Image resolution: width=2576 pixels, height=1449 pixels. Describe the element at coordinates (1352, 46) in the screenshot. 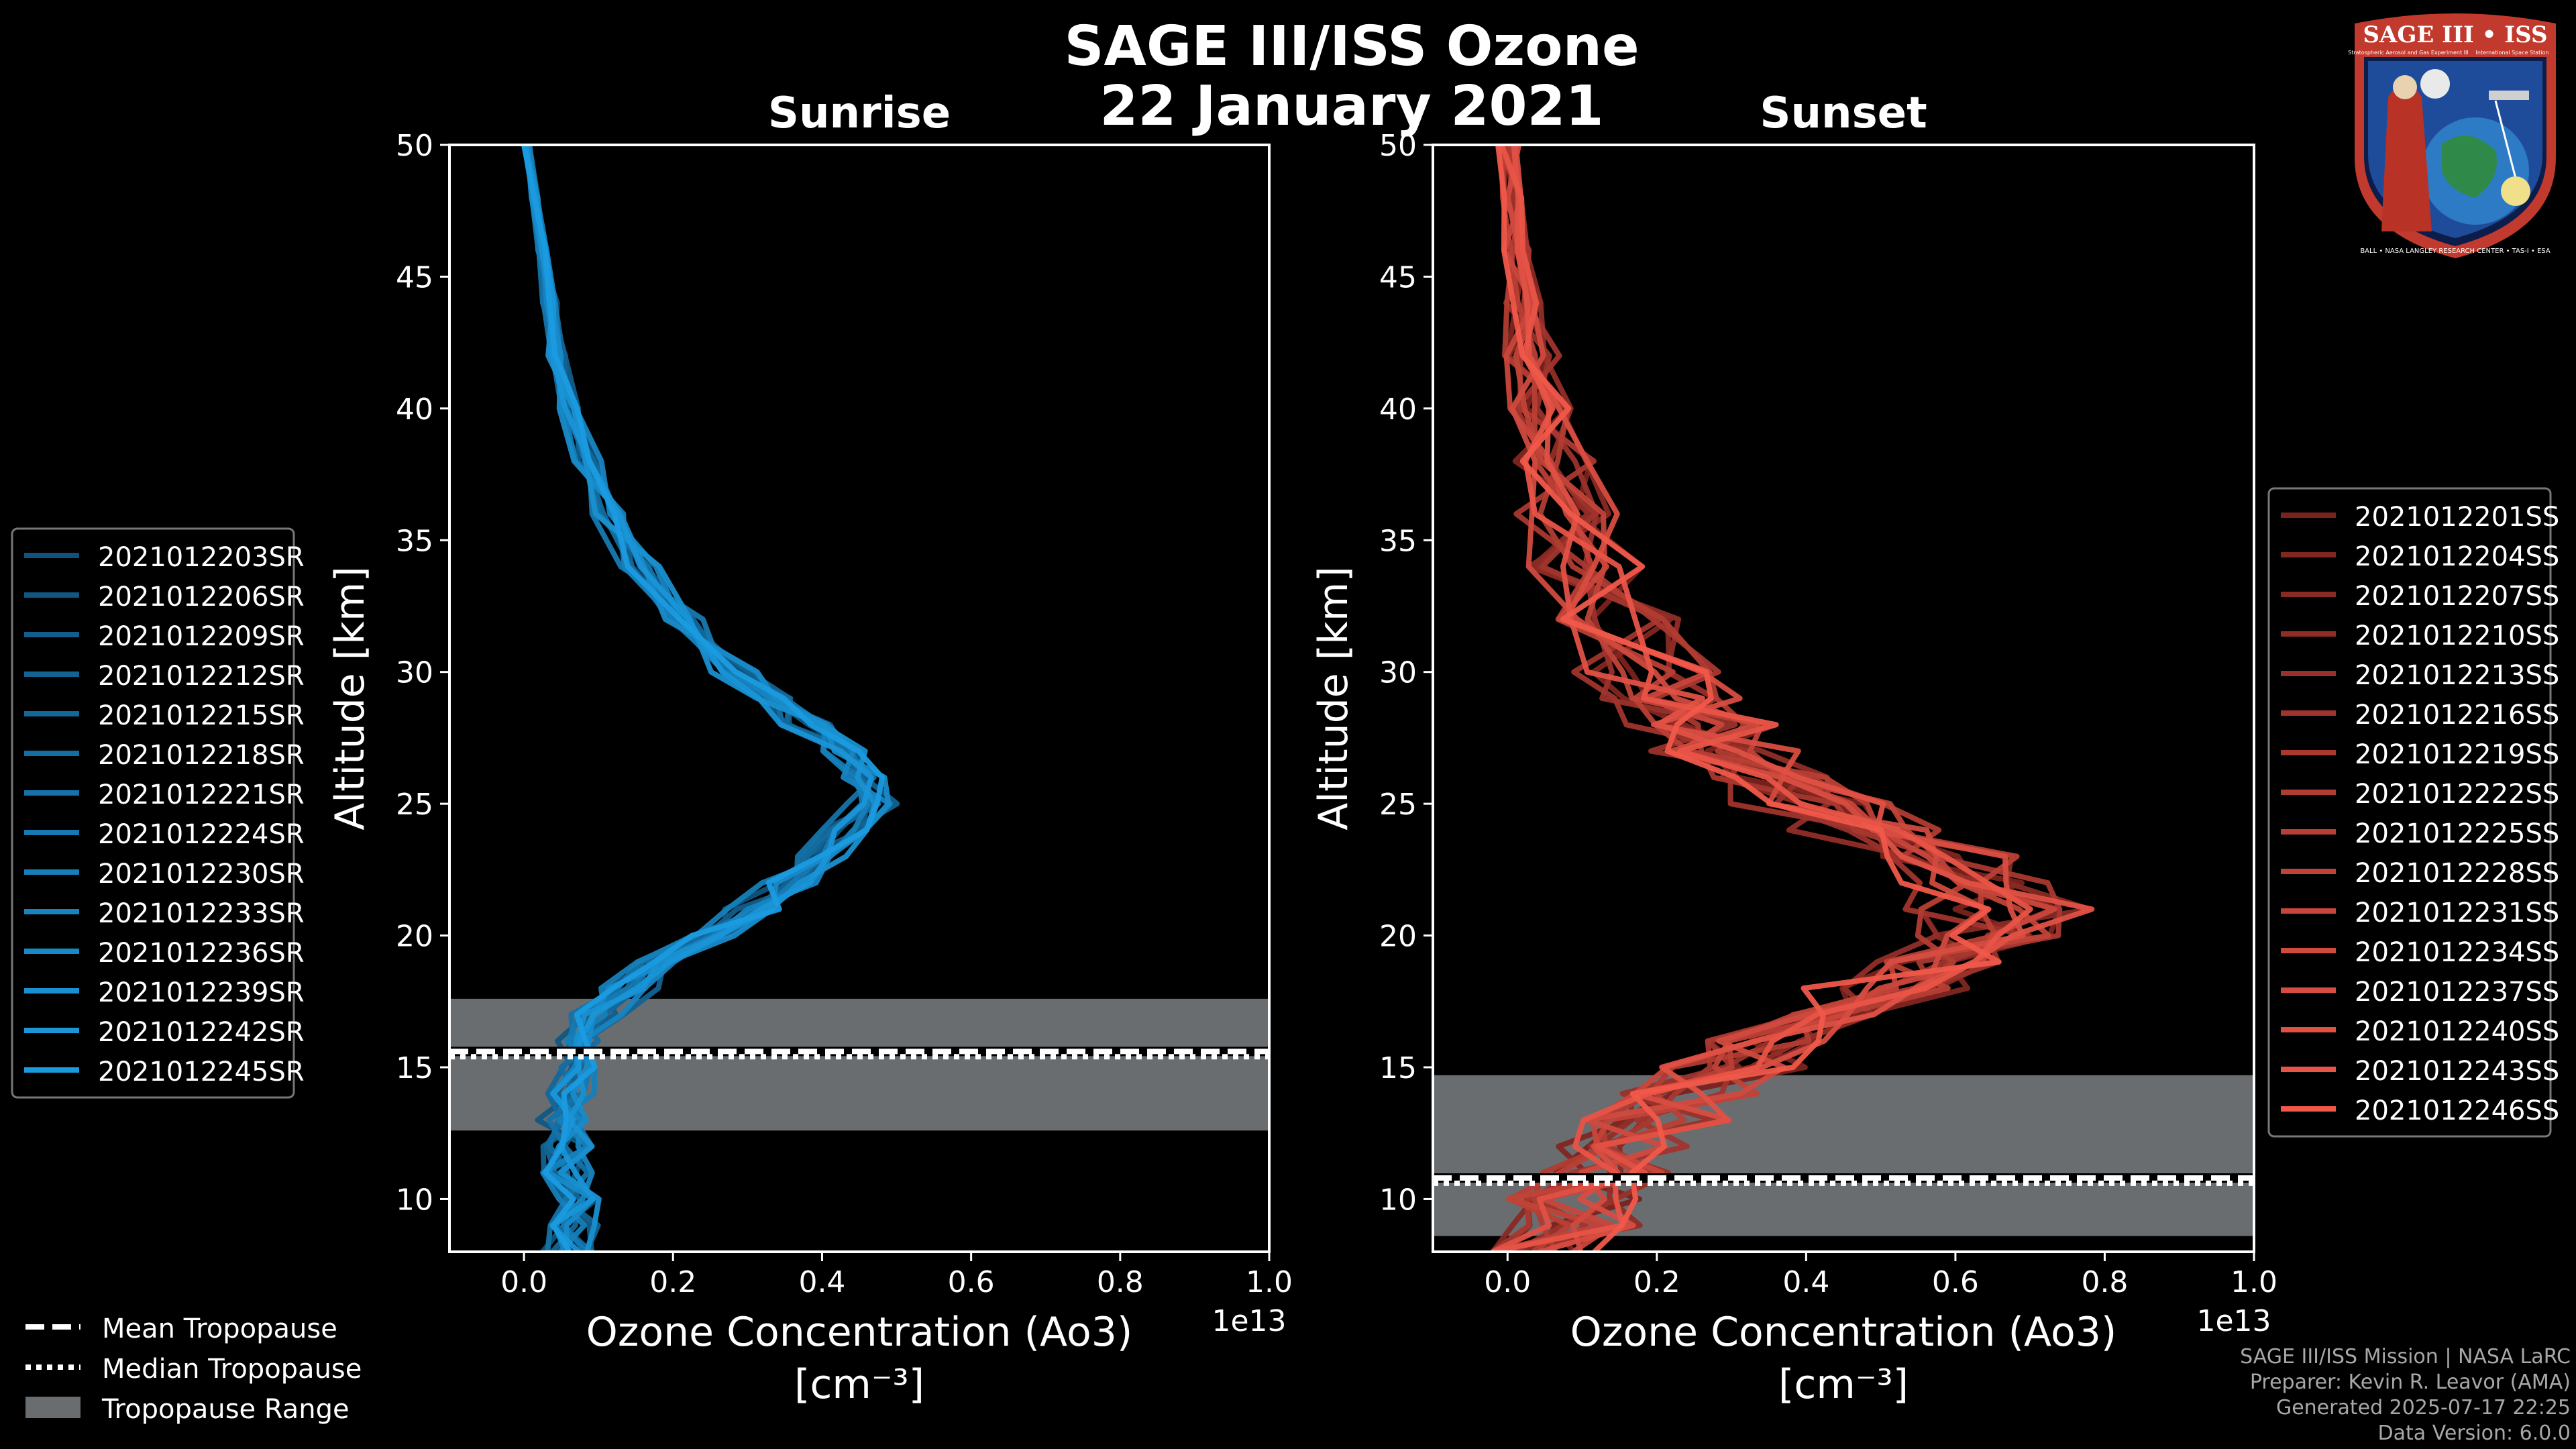

I see `figure-title-line1: SAGE III/ISS Ozone` at that location.